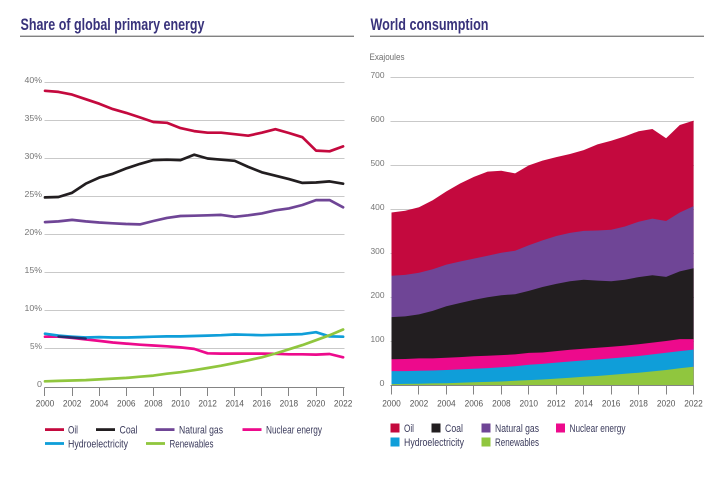 This screenshot has width=720, height=478. What do you see at coordinates (34, 80) in the screenshot?
I see `svg-text: 40%` at bounding box center [34, 80].